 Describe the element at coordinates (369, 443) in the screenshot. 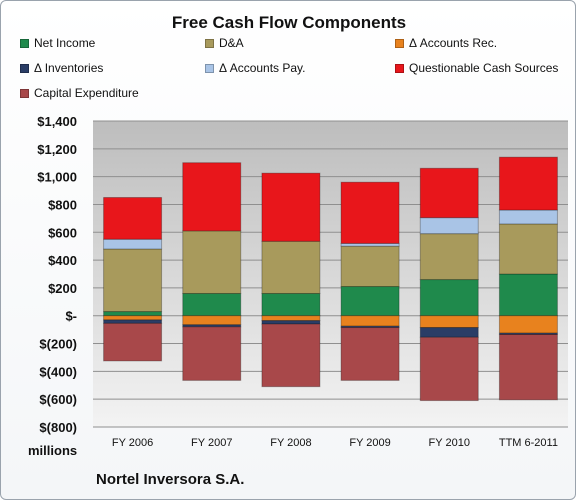

I see `x-tick-label: FY 2009` at that location.